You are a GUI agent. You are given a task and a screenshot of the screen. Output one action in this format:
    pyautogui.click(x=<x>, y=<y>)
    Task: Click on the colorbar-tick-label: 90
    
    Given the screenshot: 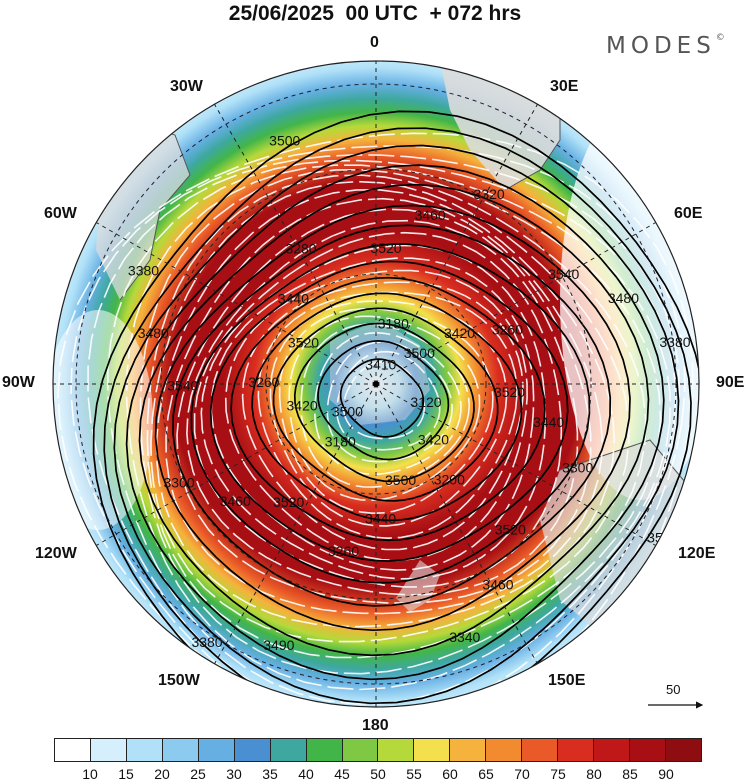 What is the action you would take?
    pyautogui.click(x=666, y=774)
    